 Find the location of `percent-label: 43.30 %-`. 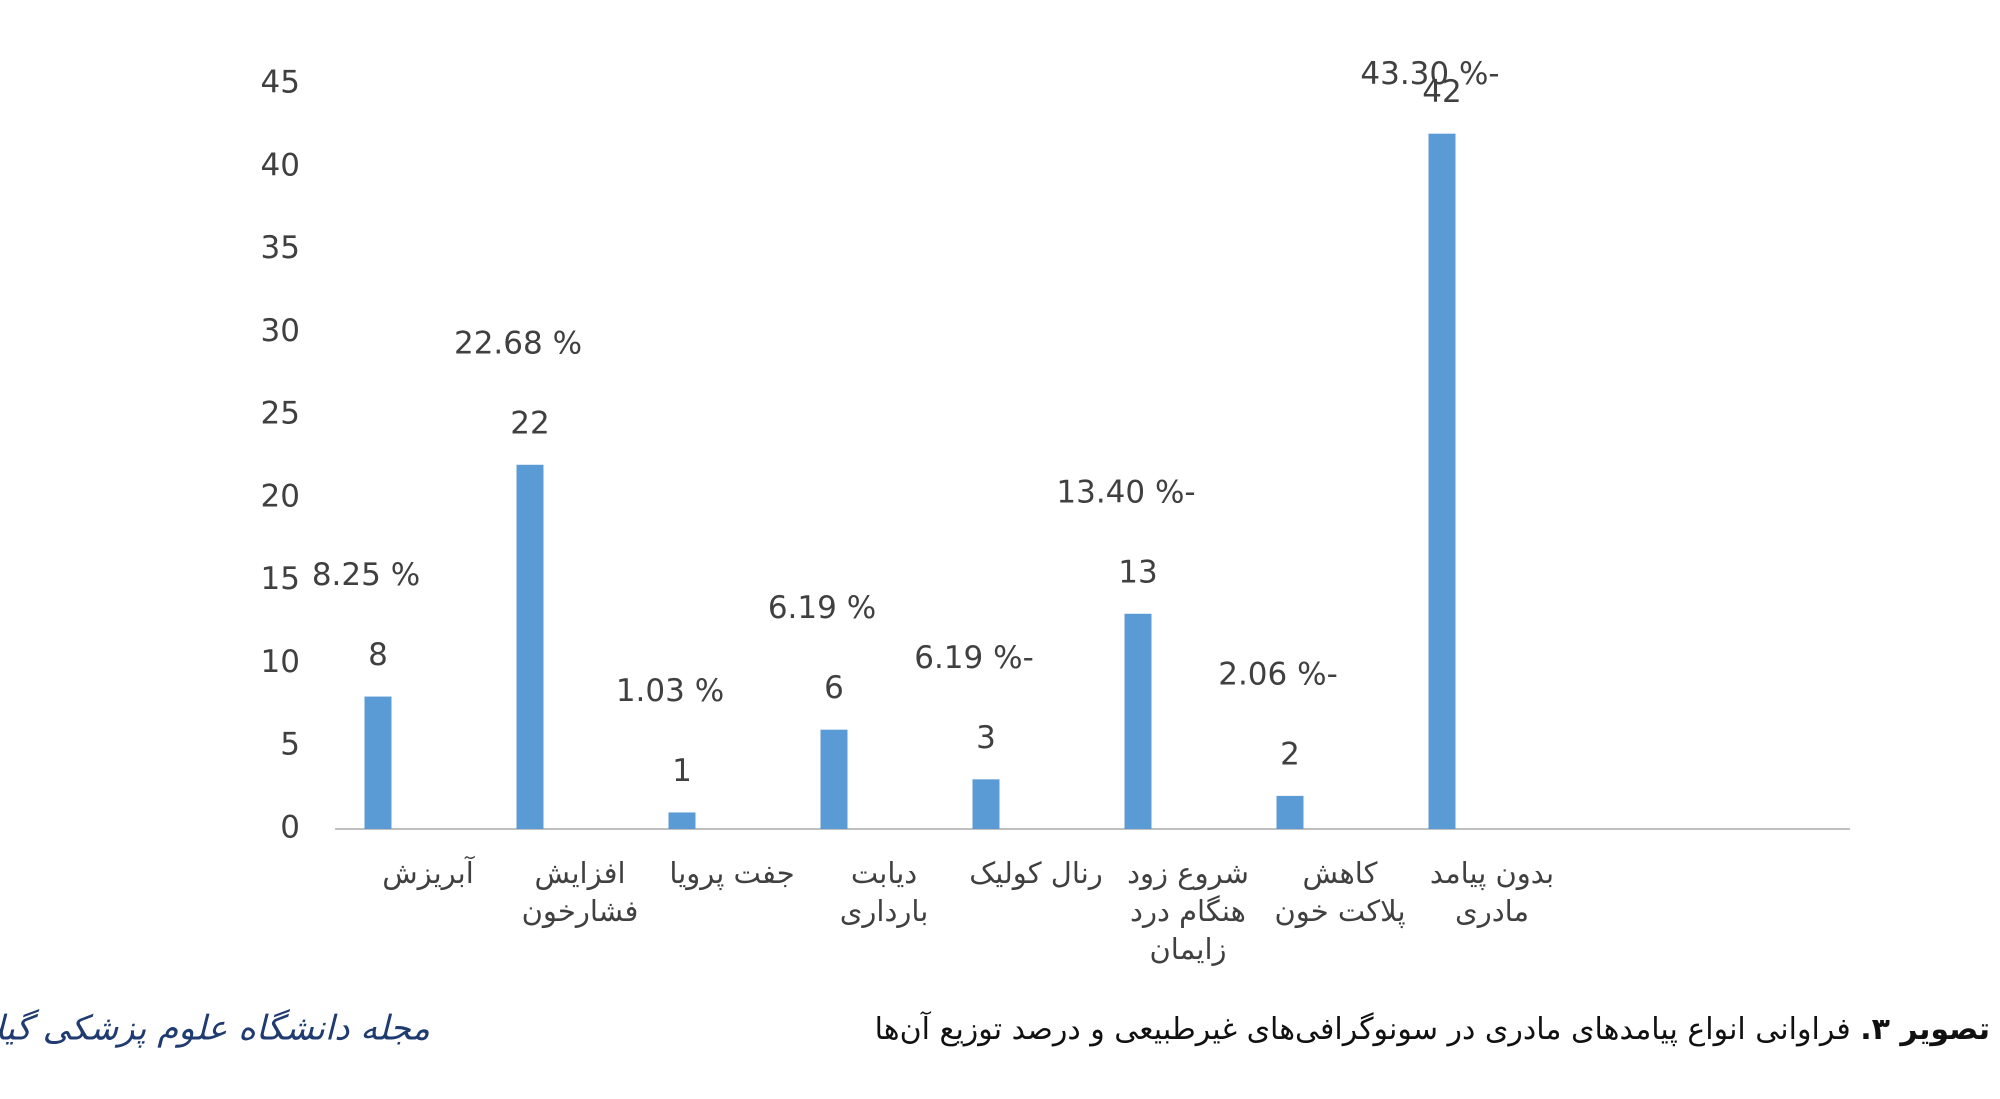

percent-label: 43.30 %- is located at coordinates (1429, 74).